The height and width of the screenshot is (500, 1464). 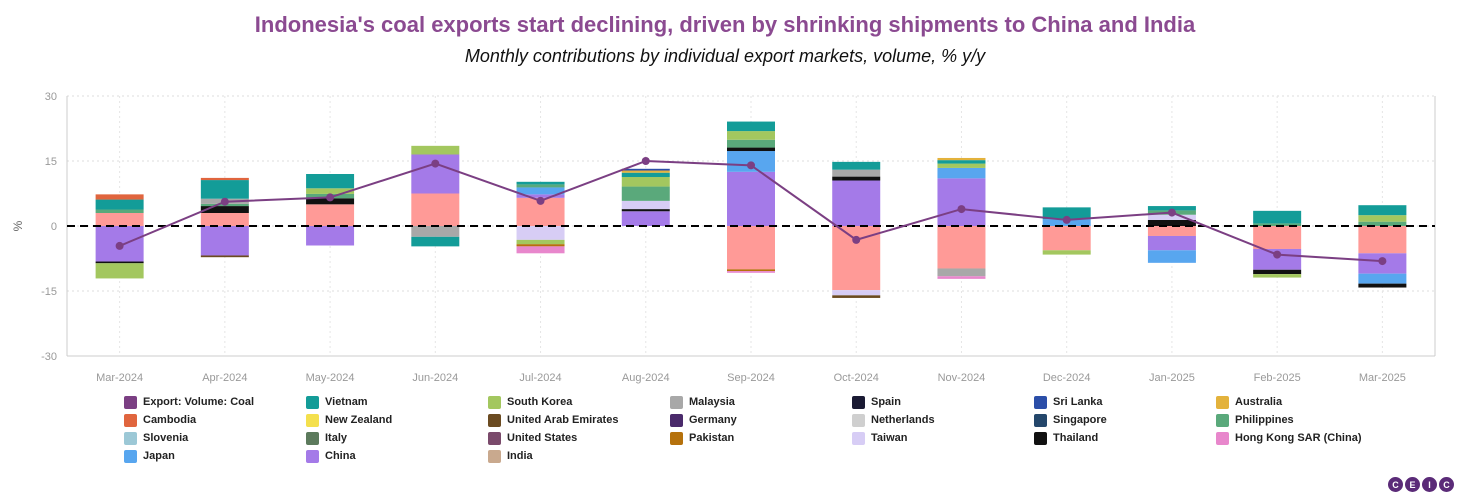 What do you see at coordinates (349, 420) in the screenshot?
I see `legend-item: New Zealand` at bounding box center [349, 420].